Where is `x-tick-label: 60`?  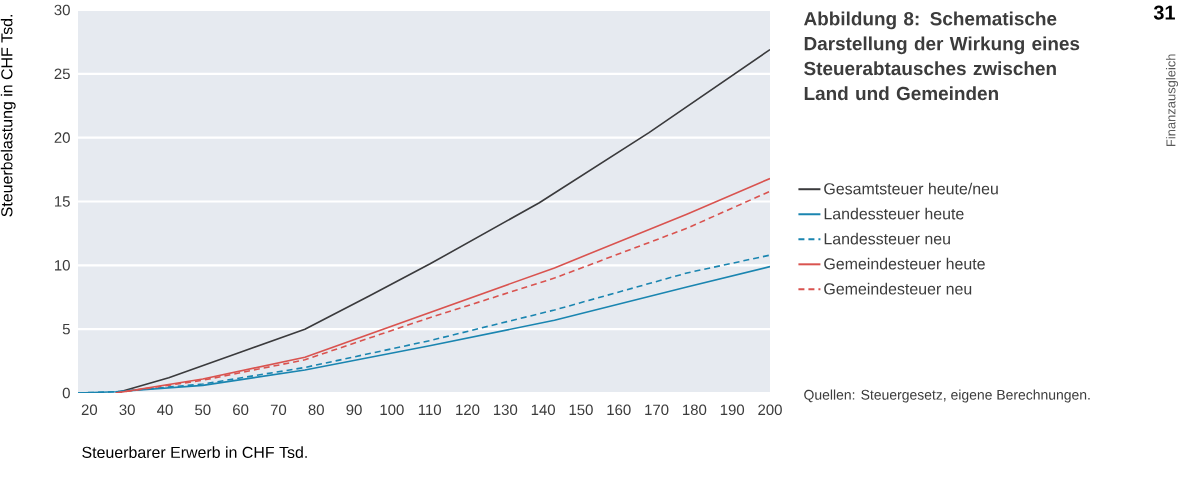
x-tick-label: 60 is located at coordinates (241, 410).